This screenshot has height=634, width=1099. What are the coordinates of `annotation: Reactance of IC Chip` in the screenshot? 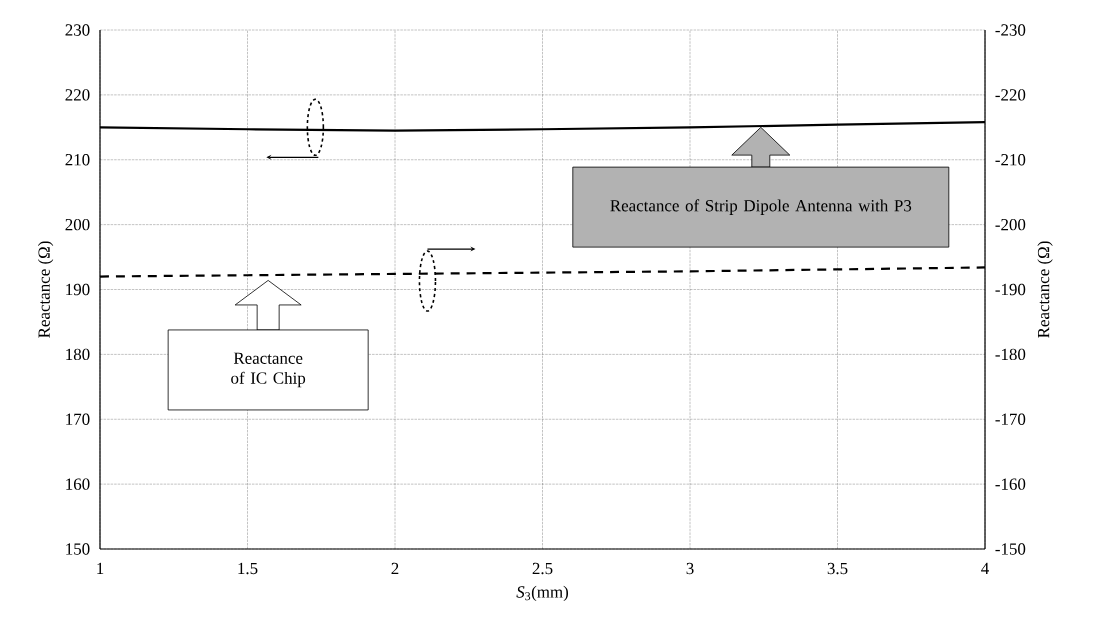 It's located at (268, 370).